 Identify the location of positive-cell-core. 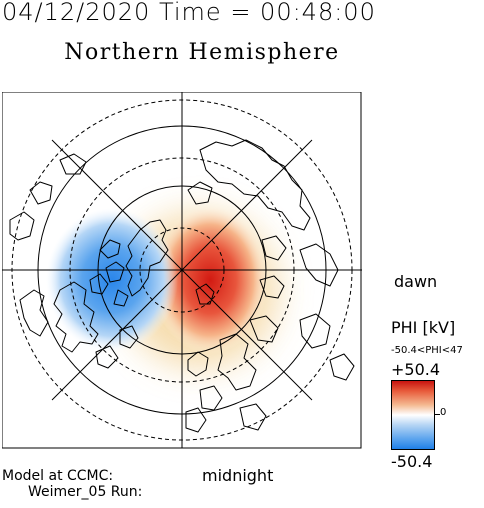
(210, 280).